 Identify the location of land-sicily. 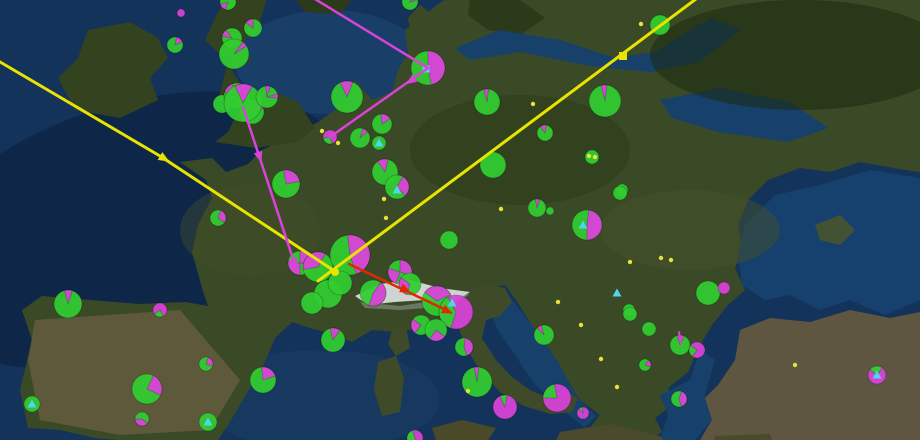
(464, 430).